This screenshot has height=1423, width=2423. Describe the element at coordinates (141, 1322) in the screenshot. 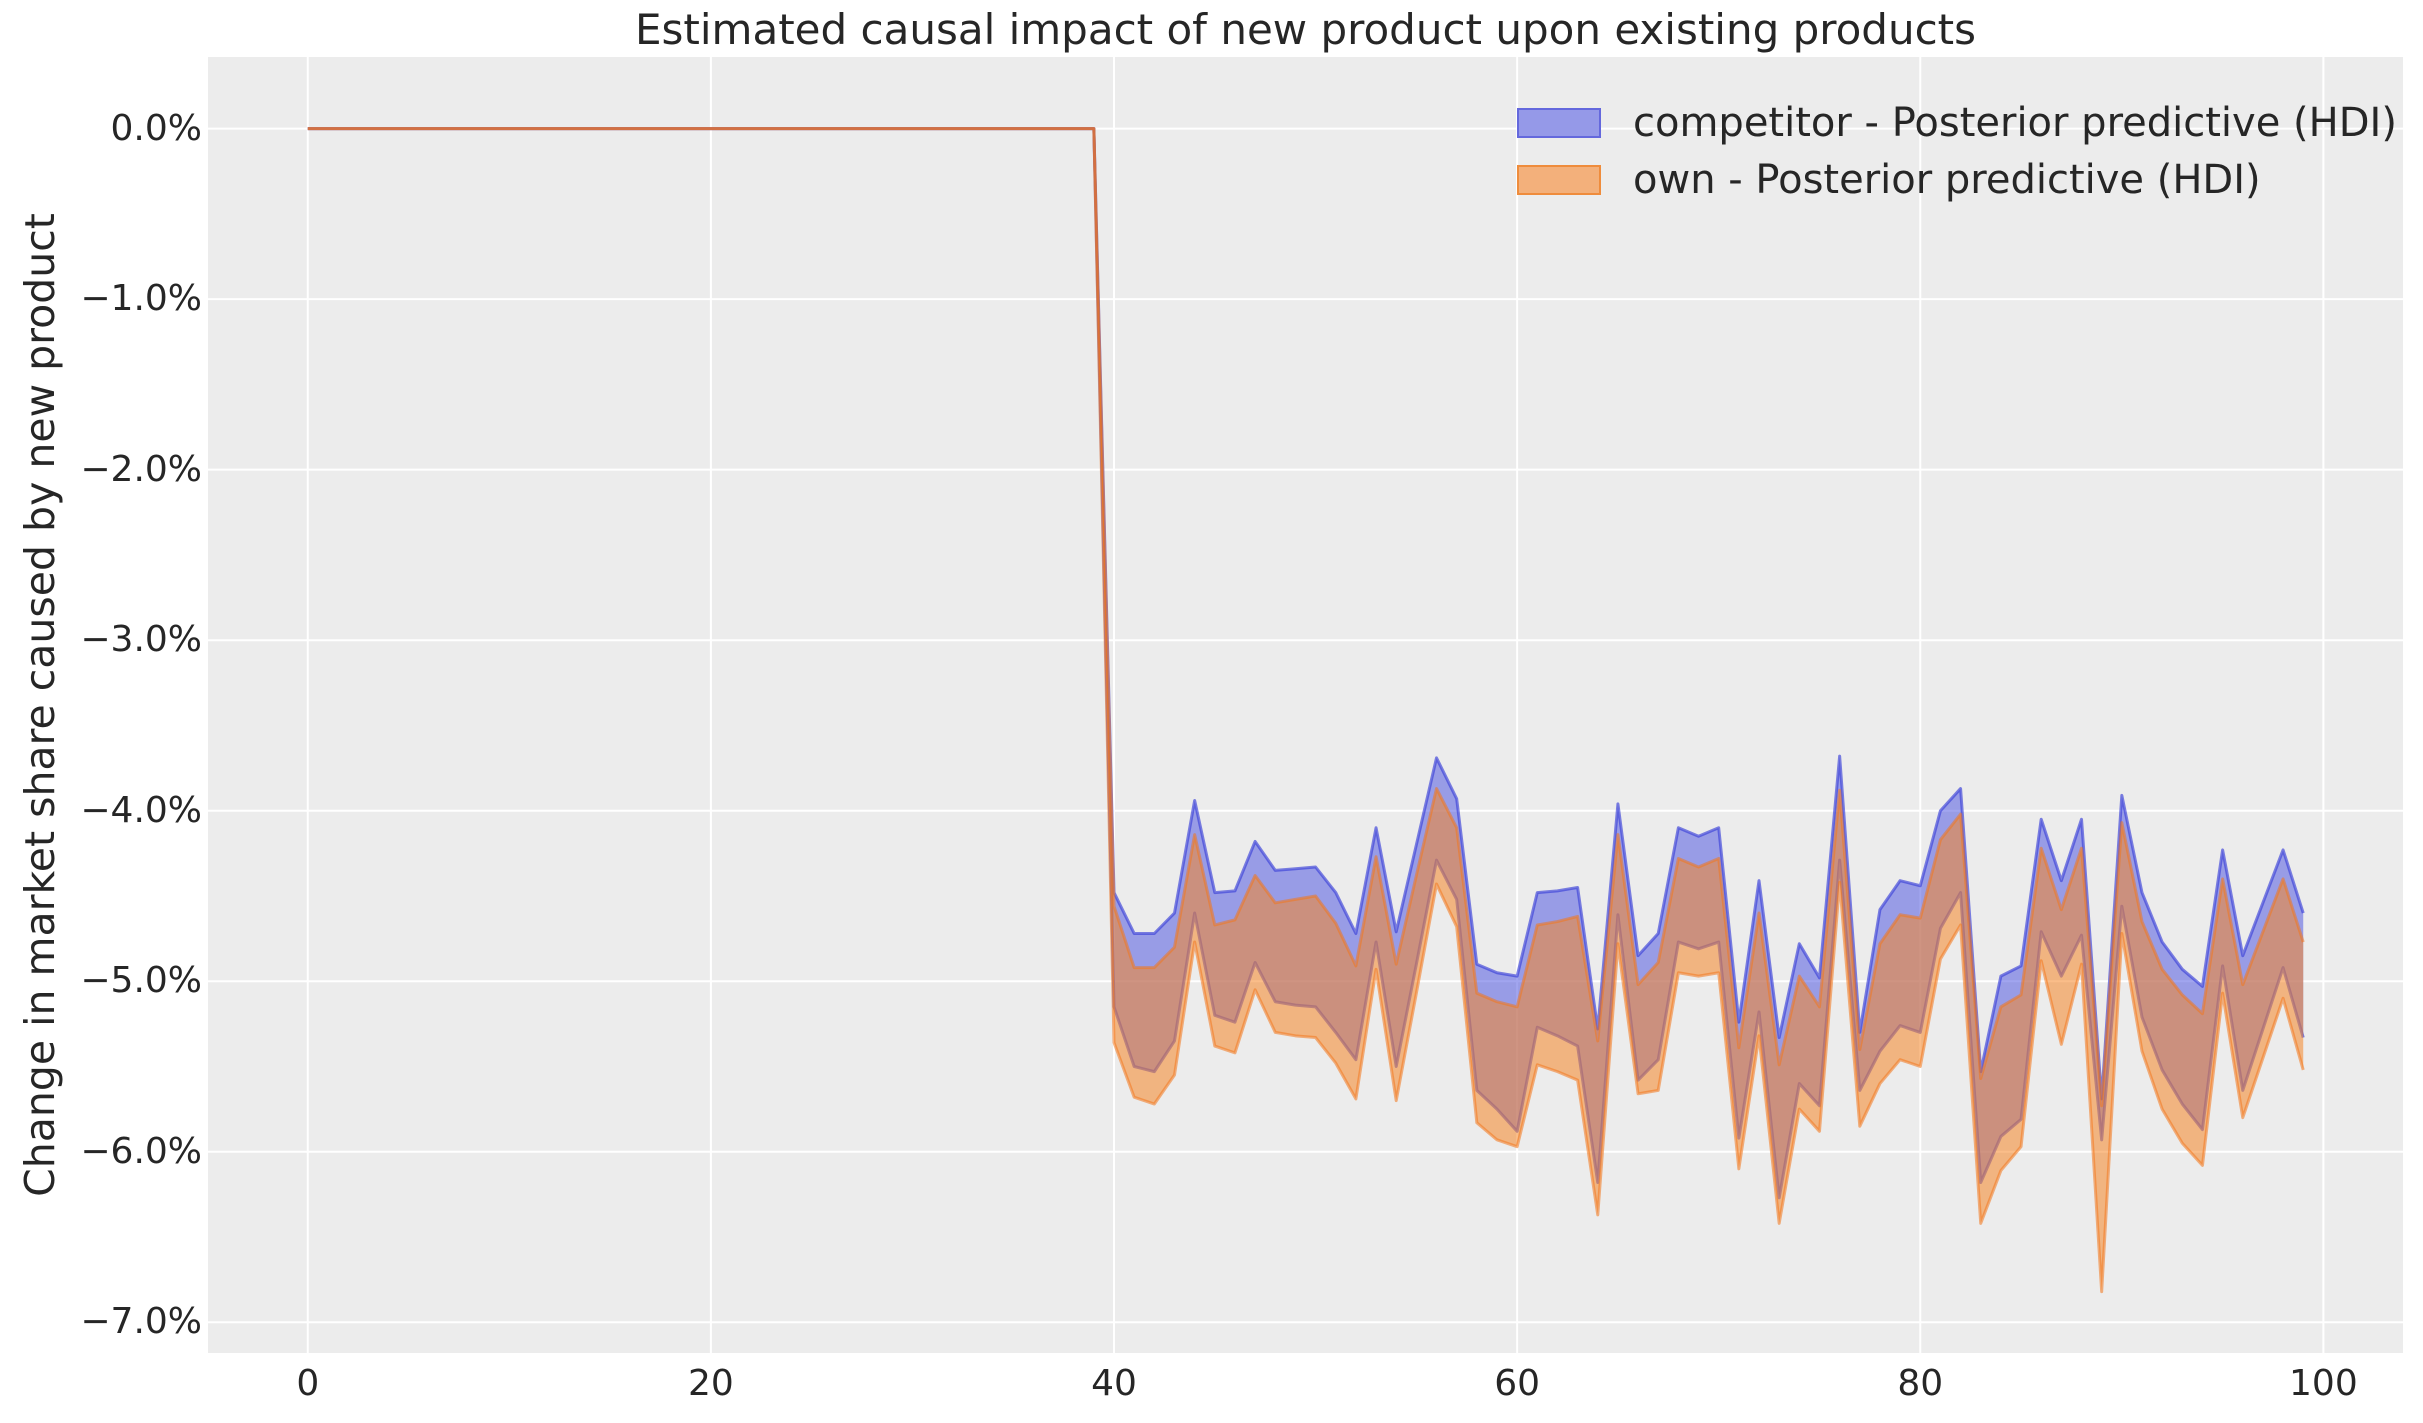

I see `y-tick-label--7: −7.0%` at that location.